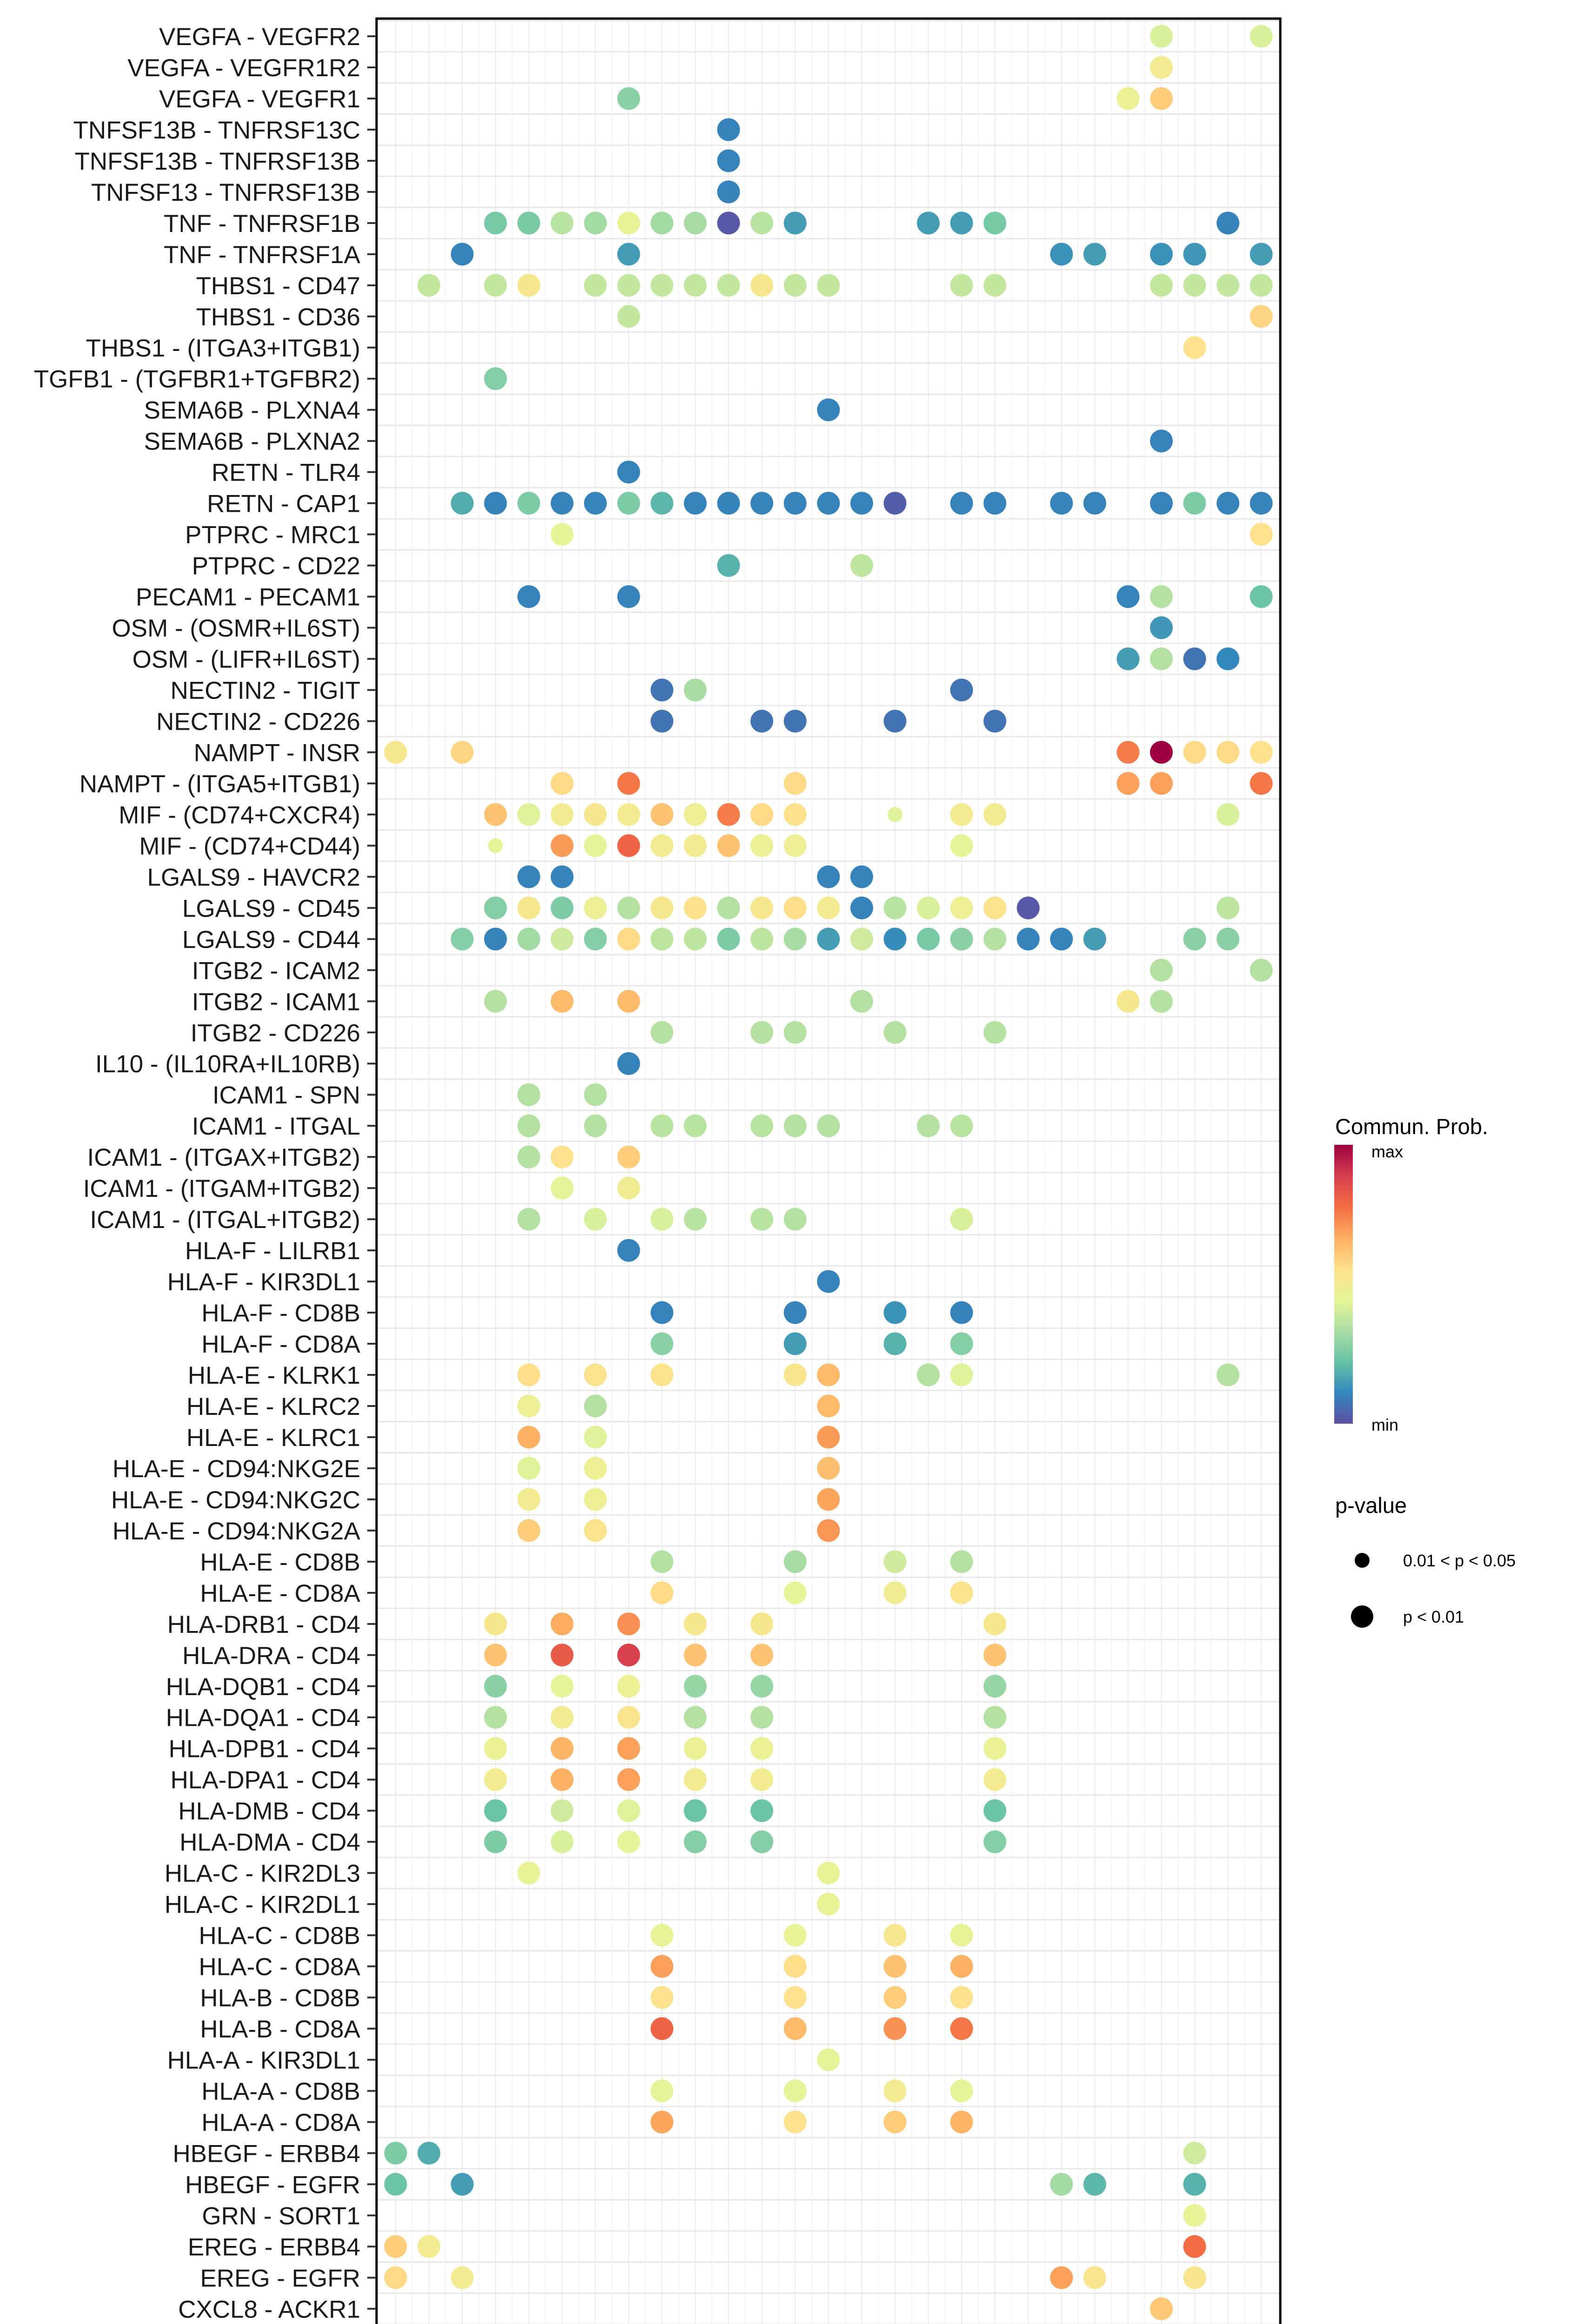 The image size is (1569, 2324). What do you see at coordinates (1433, 1616) in the screenshot?
I see `legend-pvalue-label-large: p < 0.01` at bounding box center [1433, 1616].